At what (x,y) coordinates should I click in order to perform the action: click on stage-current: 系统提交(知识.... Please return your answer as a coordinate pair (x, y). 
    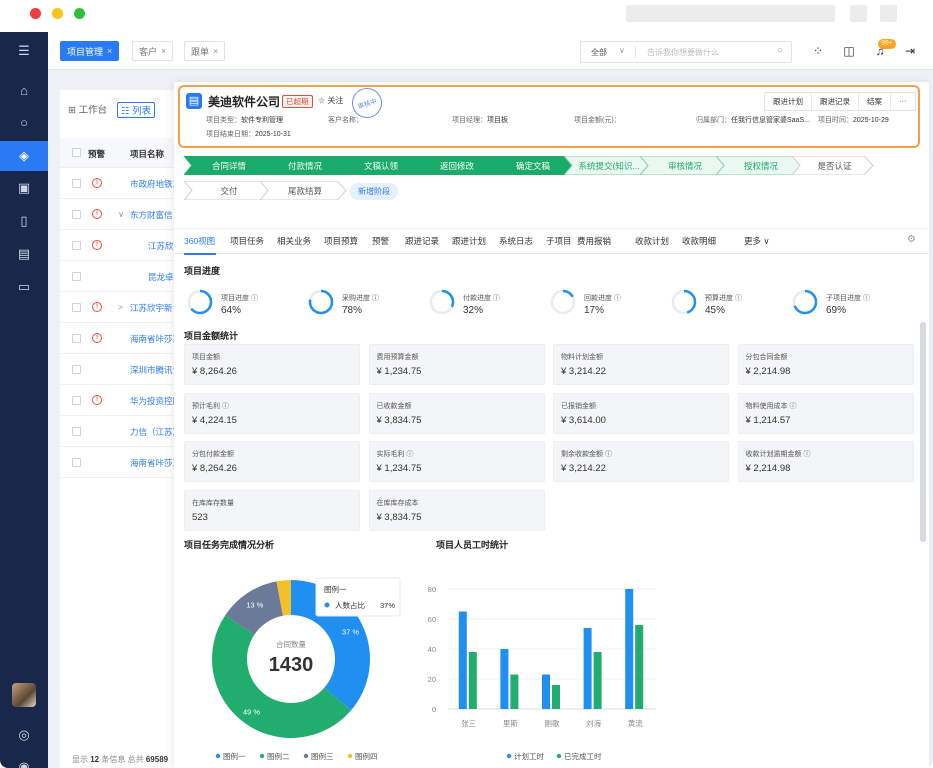
    Looking at the image, I should click on (607, 165).